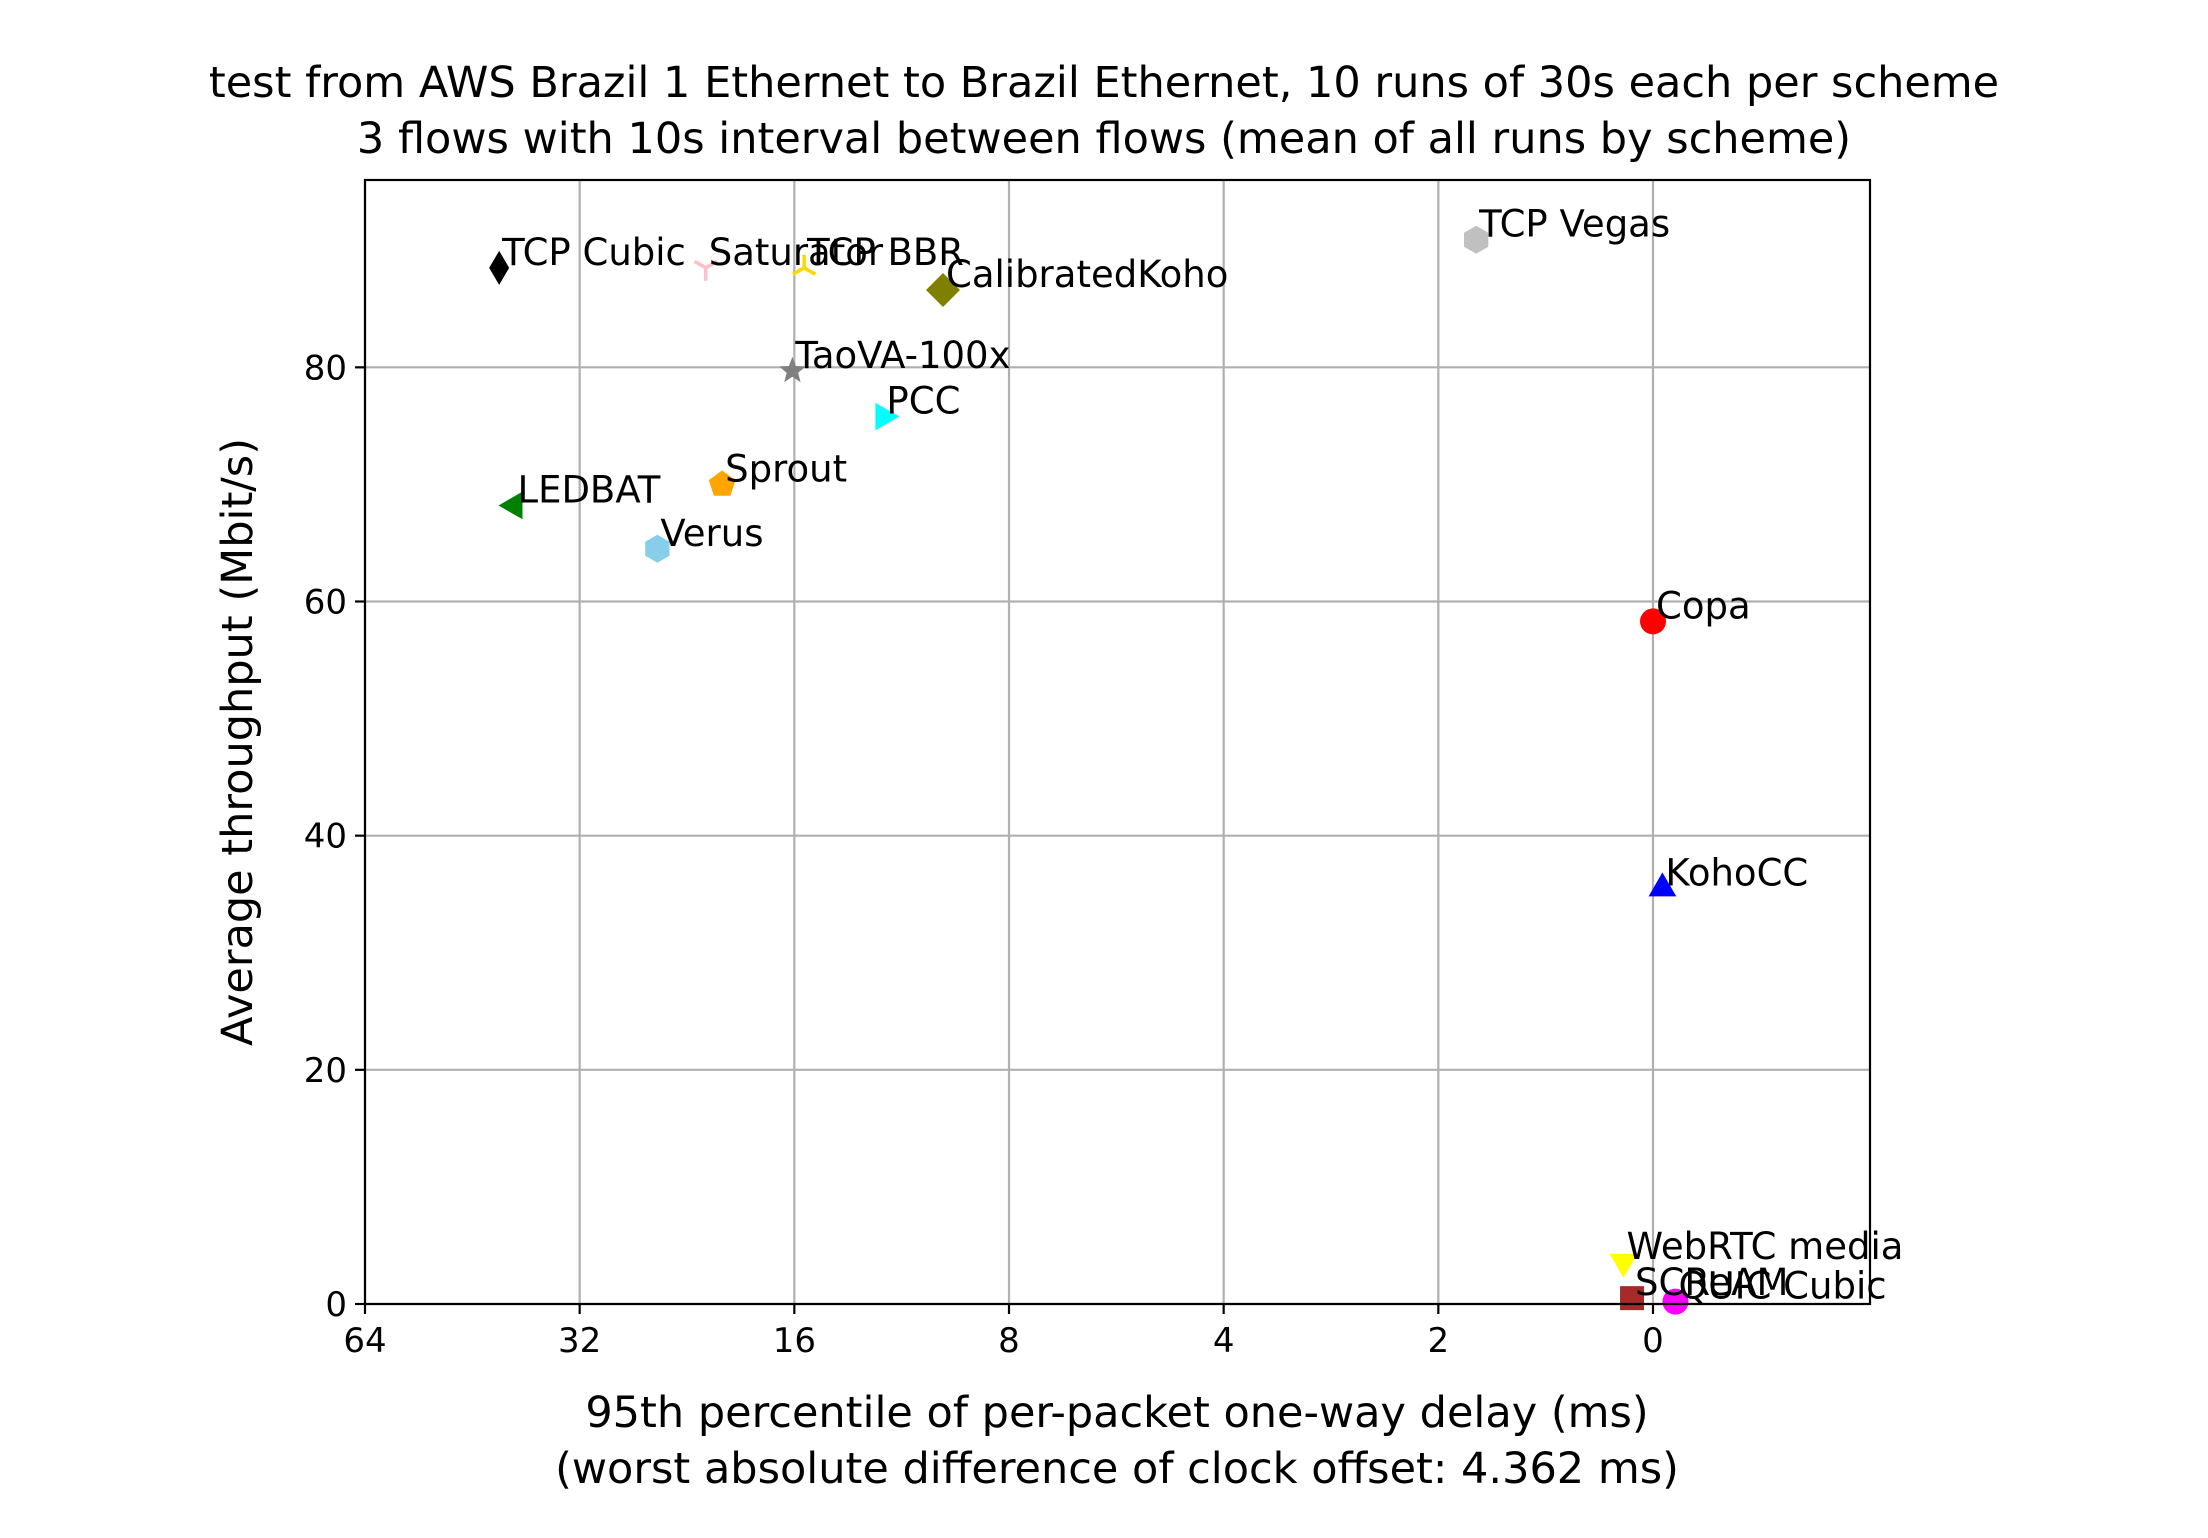 This screenshot has width=2208, height=1538. I want to click on point-tcp-bbr, so click(804, 265).